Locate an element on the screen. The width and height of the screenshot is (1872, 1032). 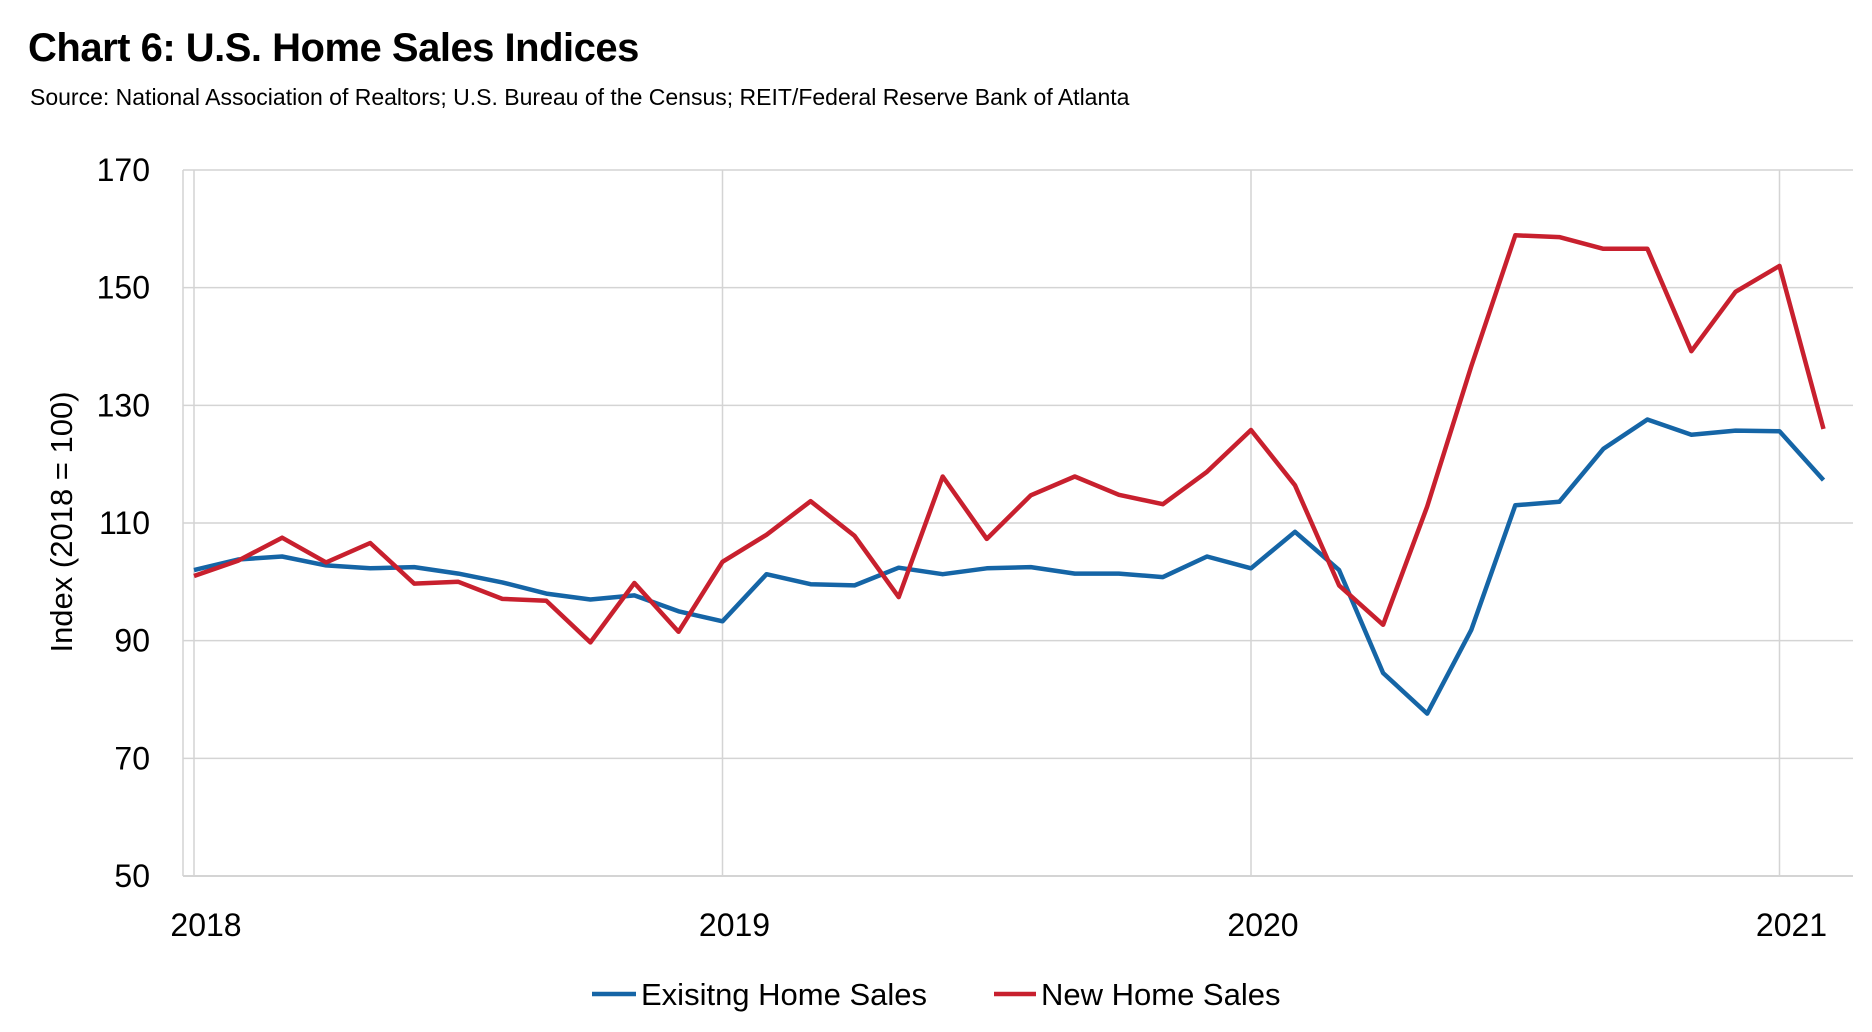
y-tick-label: 150 is located at coordinates (123, 288).